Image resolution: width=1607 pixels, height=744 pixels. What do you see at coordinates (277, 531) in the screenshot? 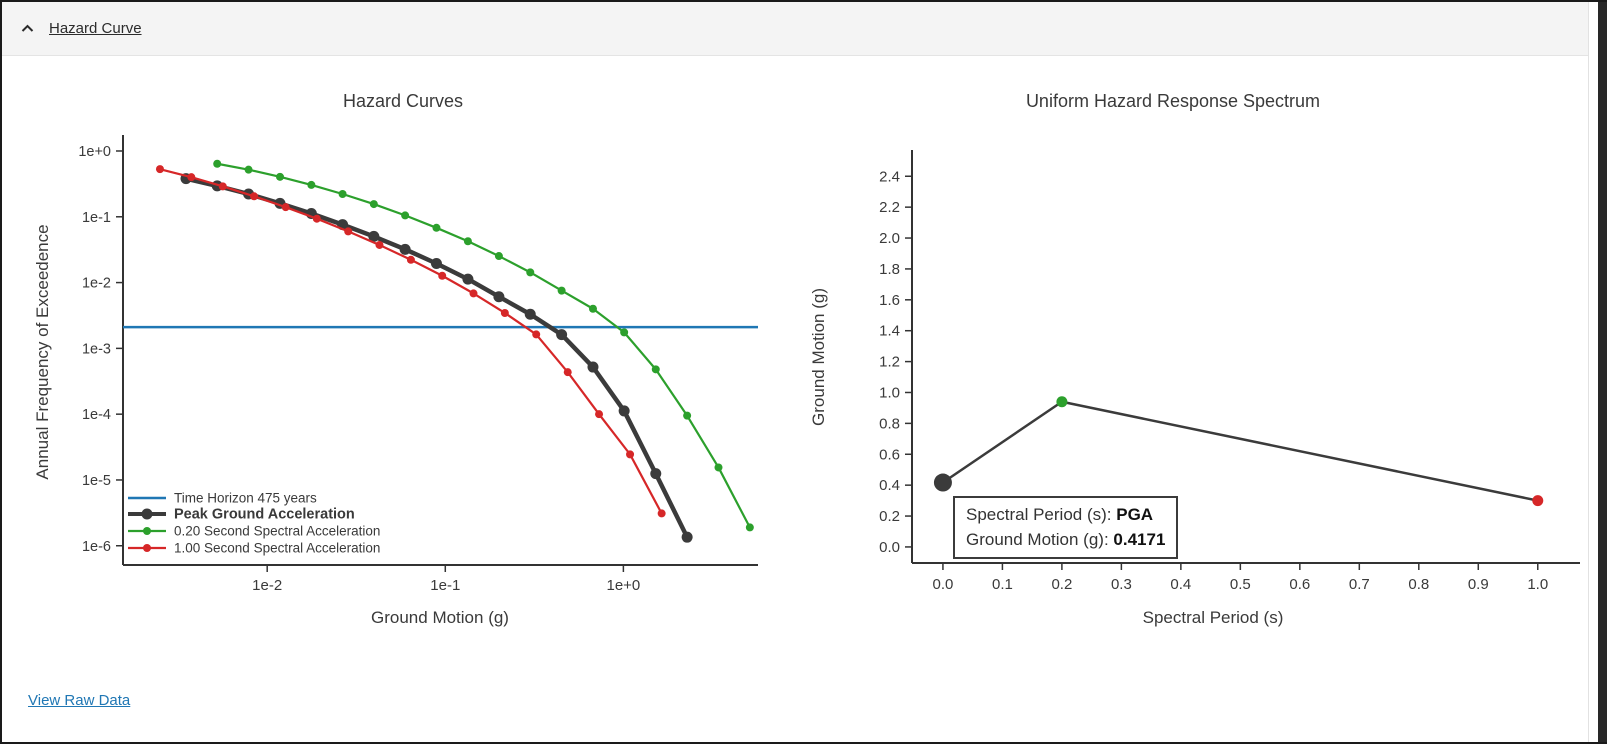
I see `legend-item: 0.20 Second Spectral Acceleration` at bounding box center [277, 531].